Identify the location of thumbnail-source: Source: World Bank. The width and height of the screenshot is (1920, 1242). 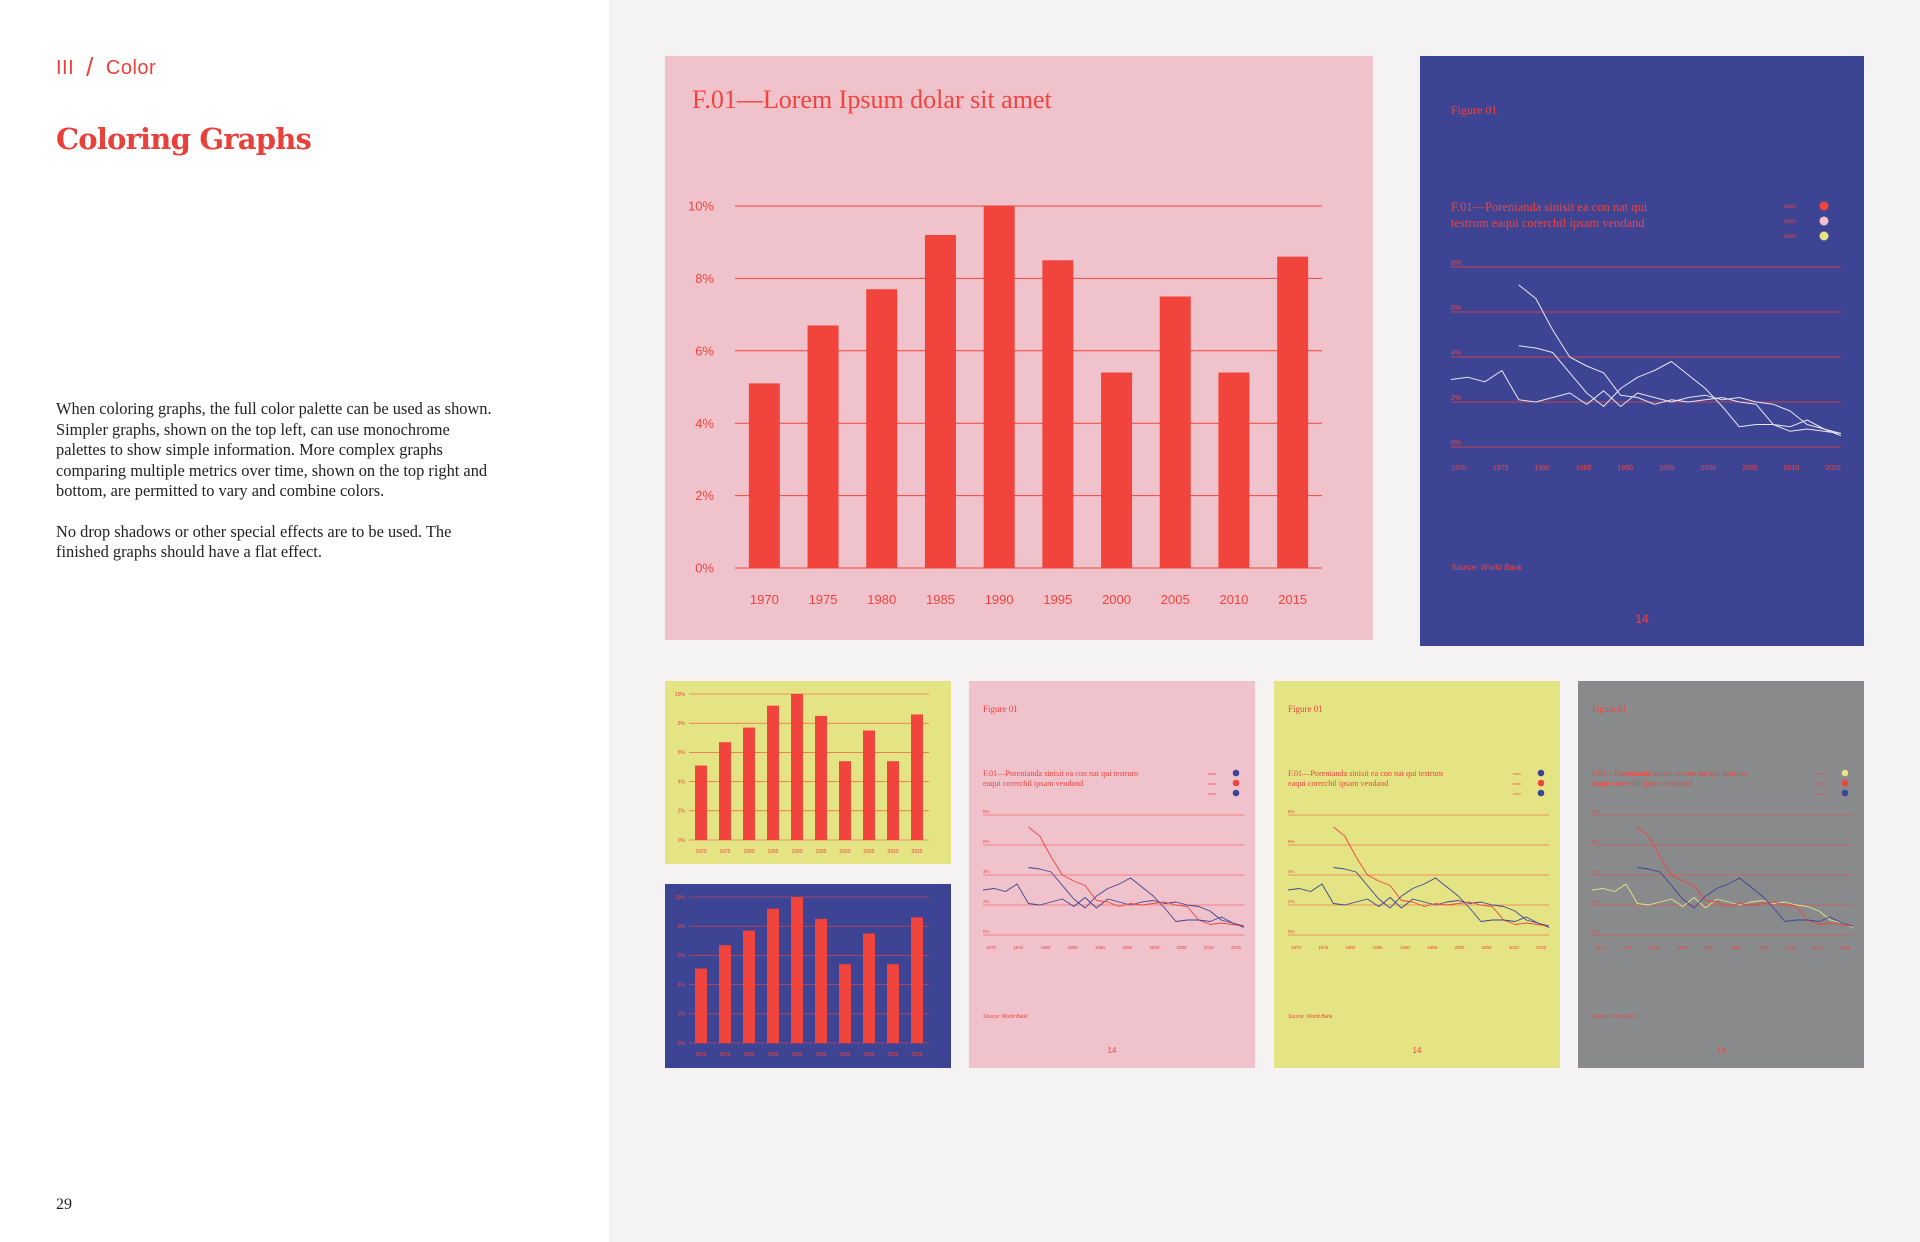
(1310, 1017).